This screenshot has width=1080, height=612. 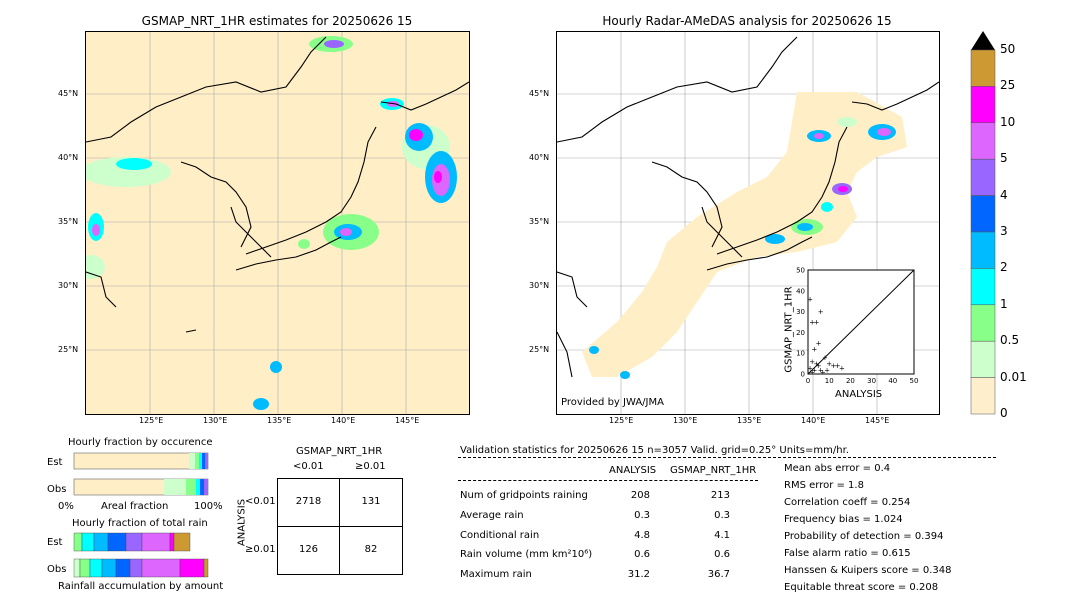 I want to click on contingency-col-title: GSMAP_NRT_1HR, so click(x=339, y=451).